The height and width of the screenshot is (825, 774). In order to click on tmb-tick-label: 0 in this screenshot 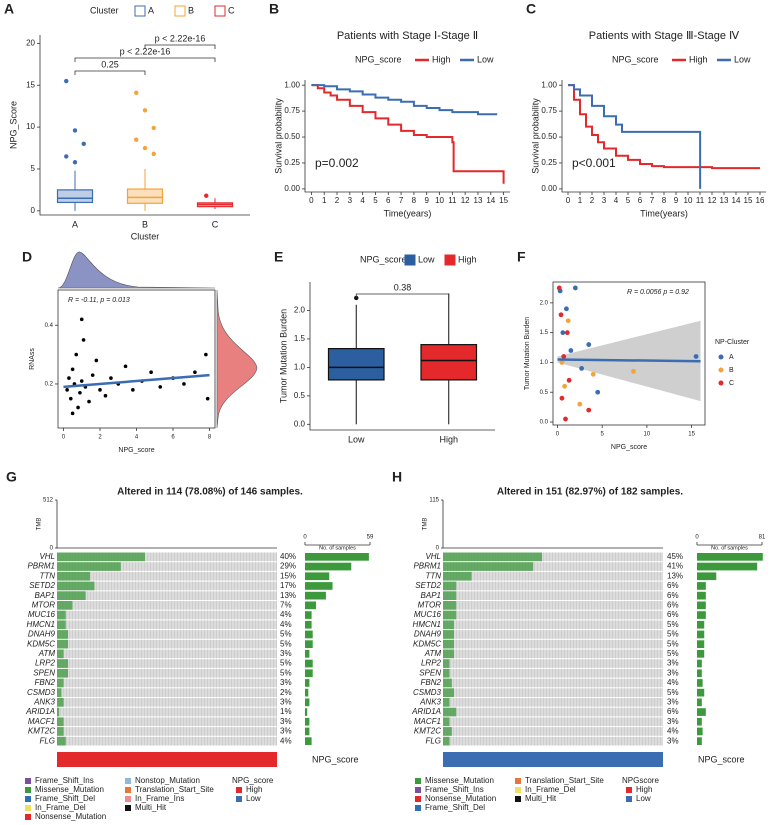, I will do `click(52, 549)`.